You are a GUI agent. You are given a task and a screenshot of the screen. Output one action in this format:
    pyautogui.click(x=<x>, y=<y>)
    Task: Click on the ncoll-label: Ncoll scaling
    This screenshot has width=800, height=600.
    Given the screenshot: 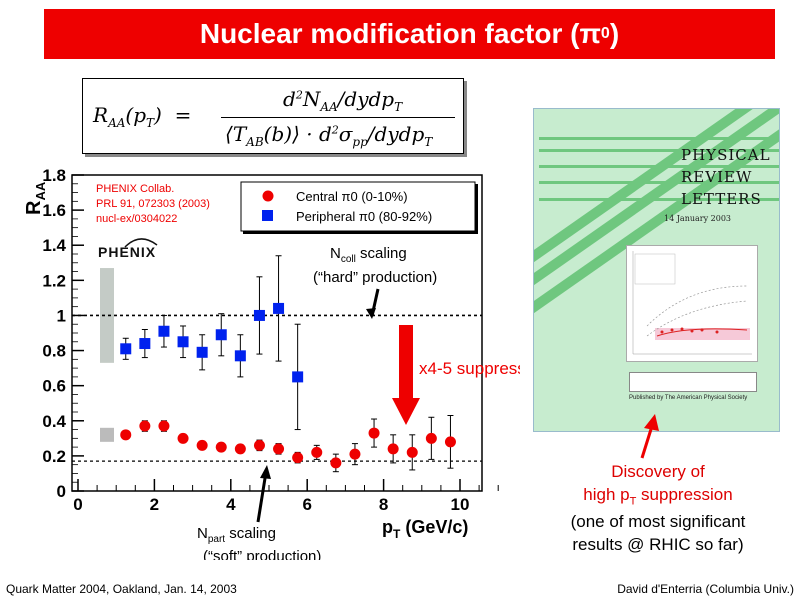 What is the action you would take?
    pyautogui.click(x=368, y=255)
    